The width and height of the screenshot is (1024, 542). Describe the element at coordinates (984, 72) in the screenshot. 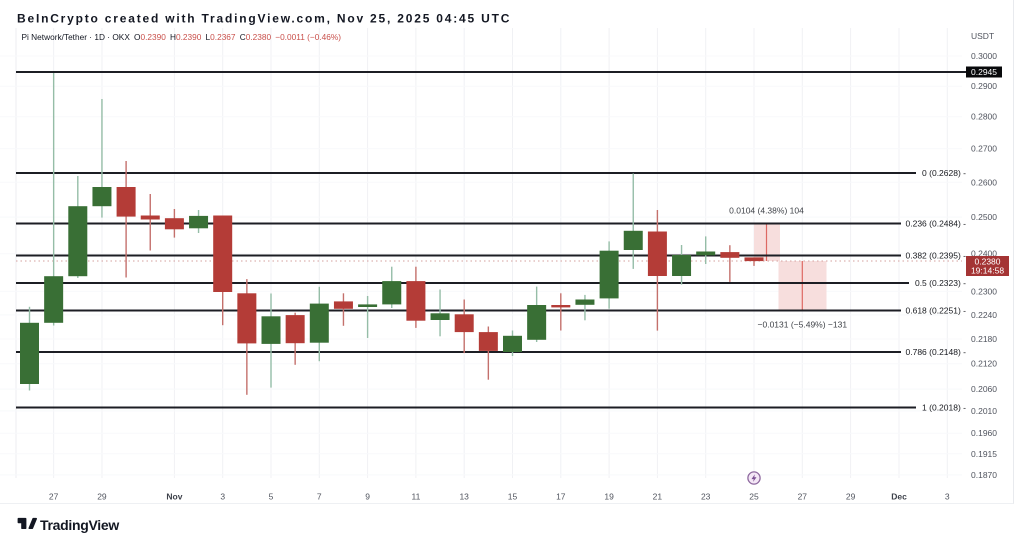

I see `svg-text: 0.2945` at that location.